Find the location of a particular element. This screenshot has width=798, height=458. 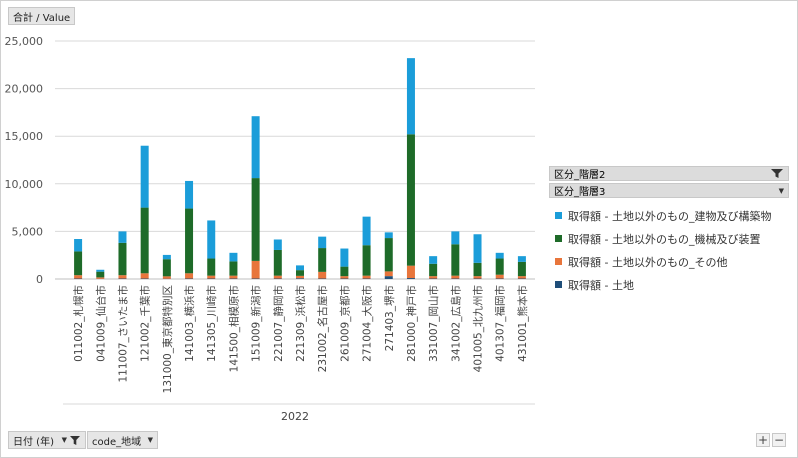

code-field-label: code_地域 is located at coordinates (117, 442).